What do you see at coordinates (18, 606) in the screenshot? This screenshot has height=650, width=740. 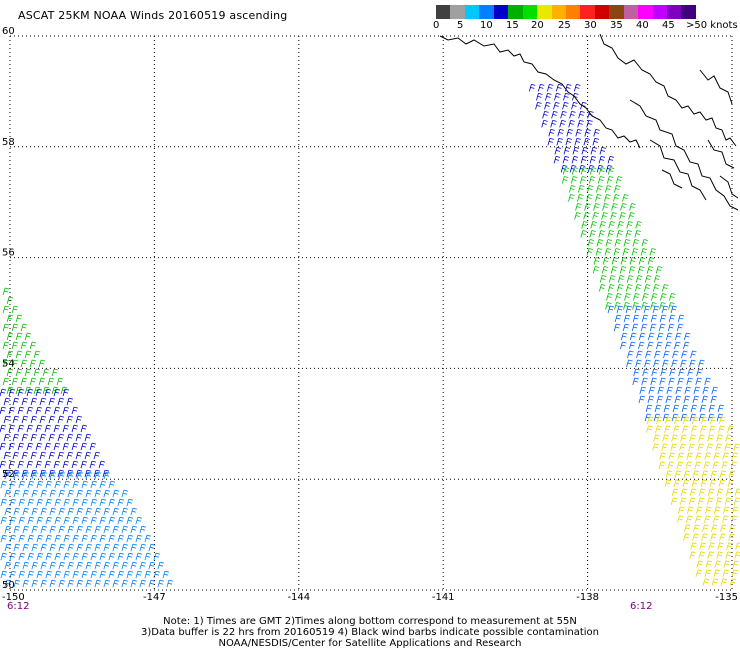 I see `swath-time-left: 6:12` at bounding box center [18, 606].